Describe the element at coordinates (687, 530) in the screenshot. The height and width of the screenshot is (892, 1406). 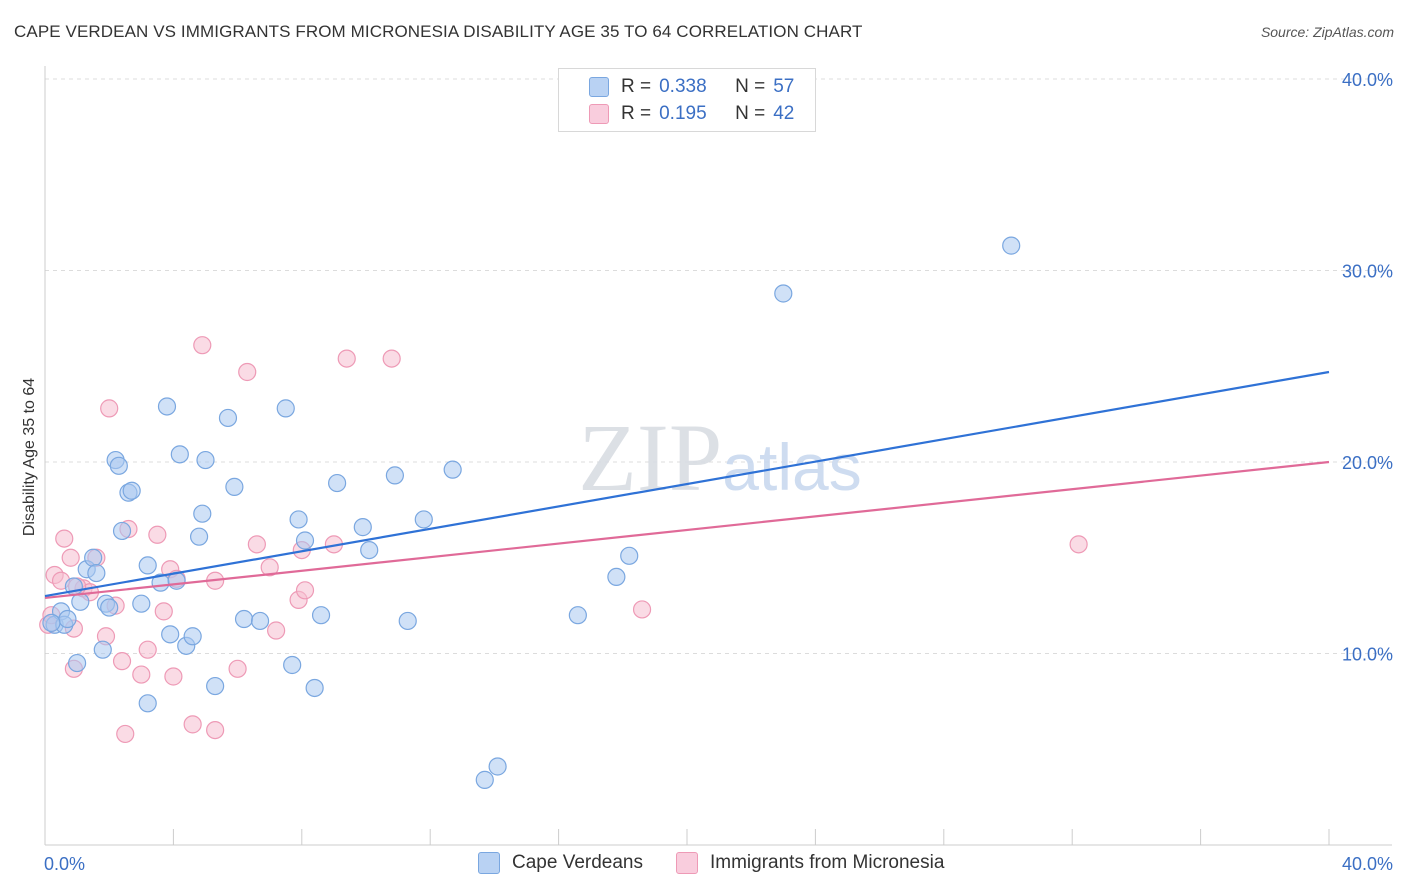
I see `micronesia-trend-line` at that location.